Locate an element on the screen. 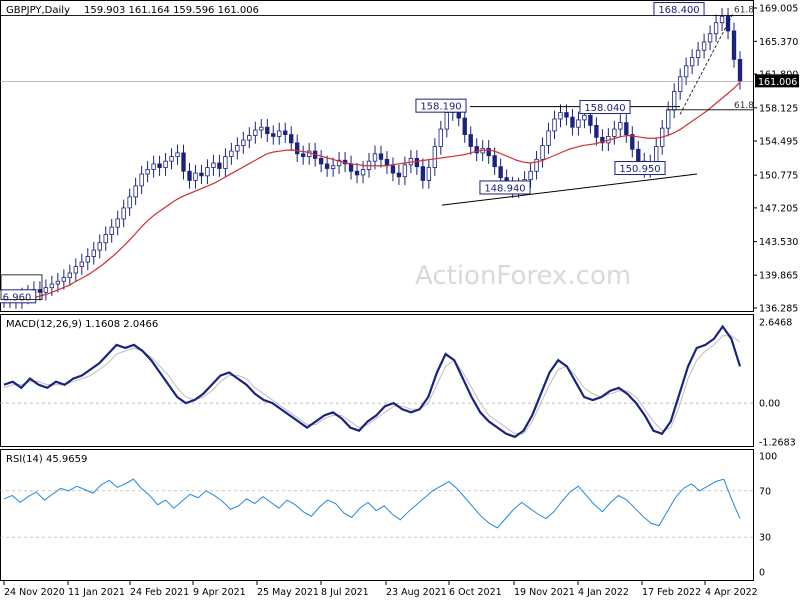 The image size is (800, 600). price-axis-label: 158.125 is located at coordinates (778, 108).